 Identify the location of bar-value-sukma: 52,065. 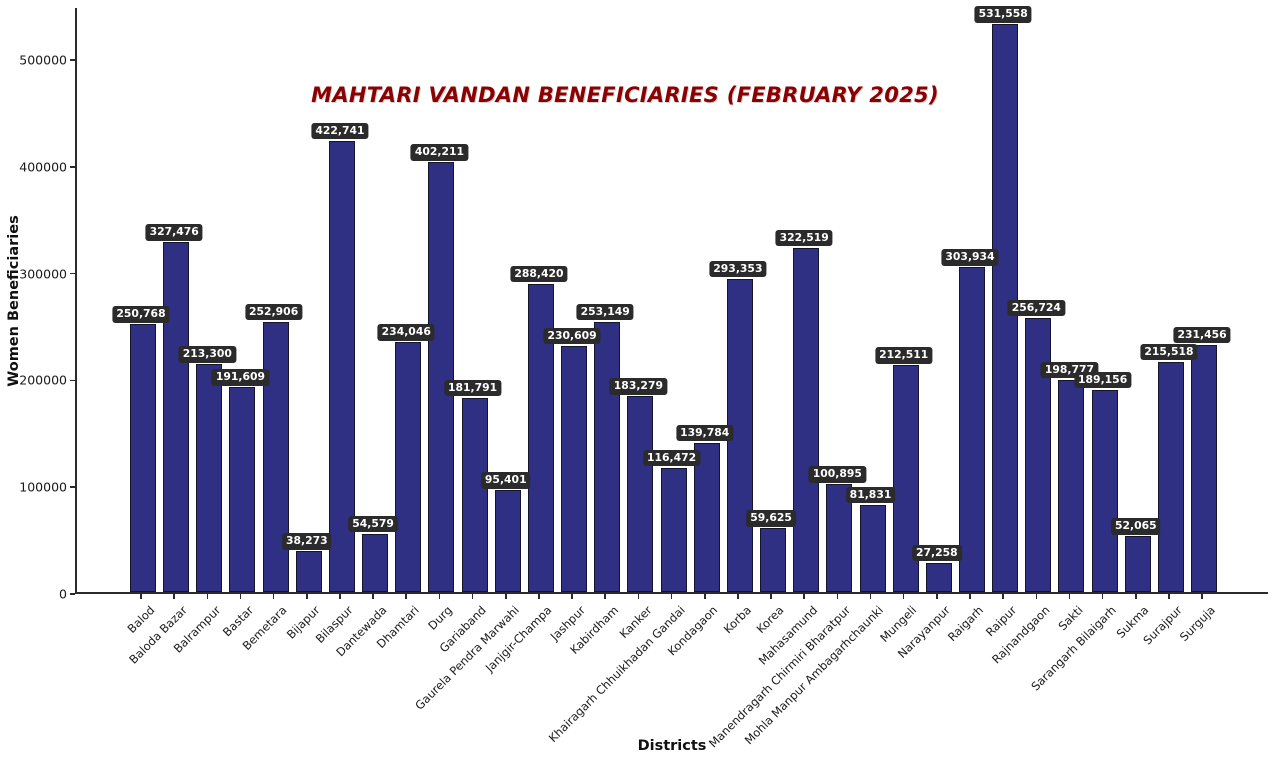
(1135, 526).